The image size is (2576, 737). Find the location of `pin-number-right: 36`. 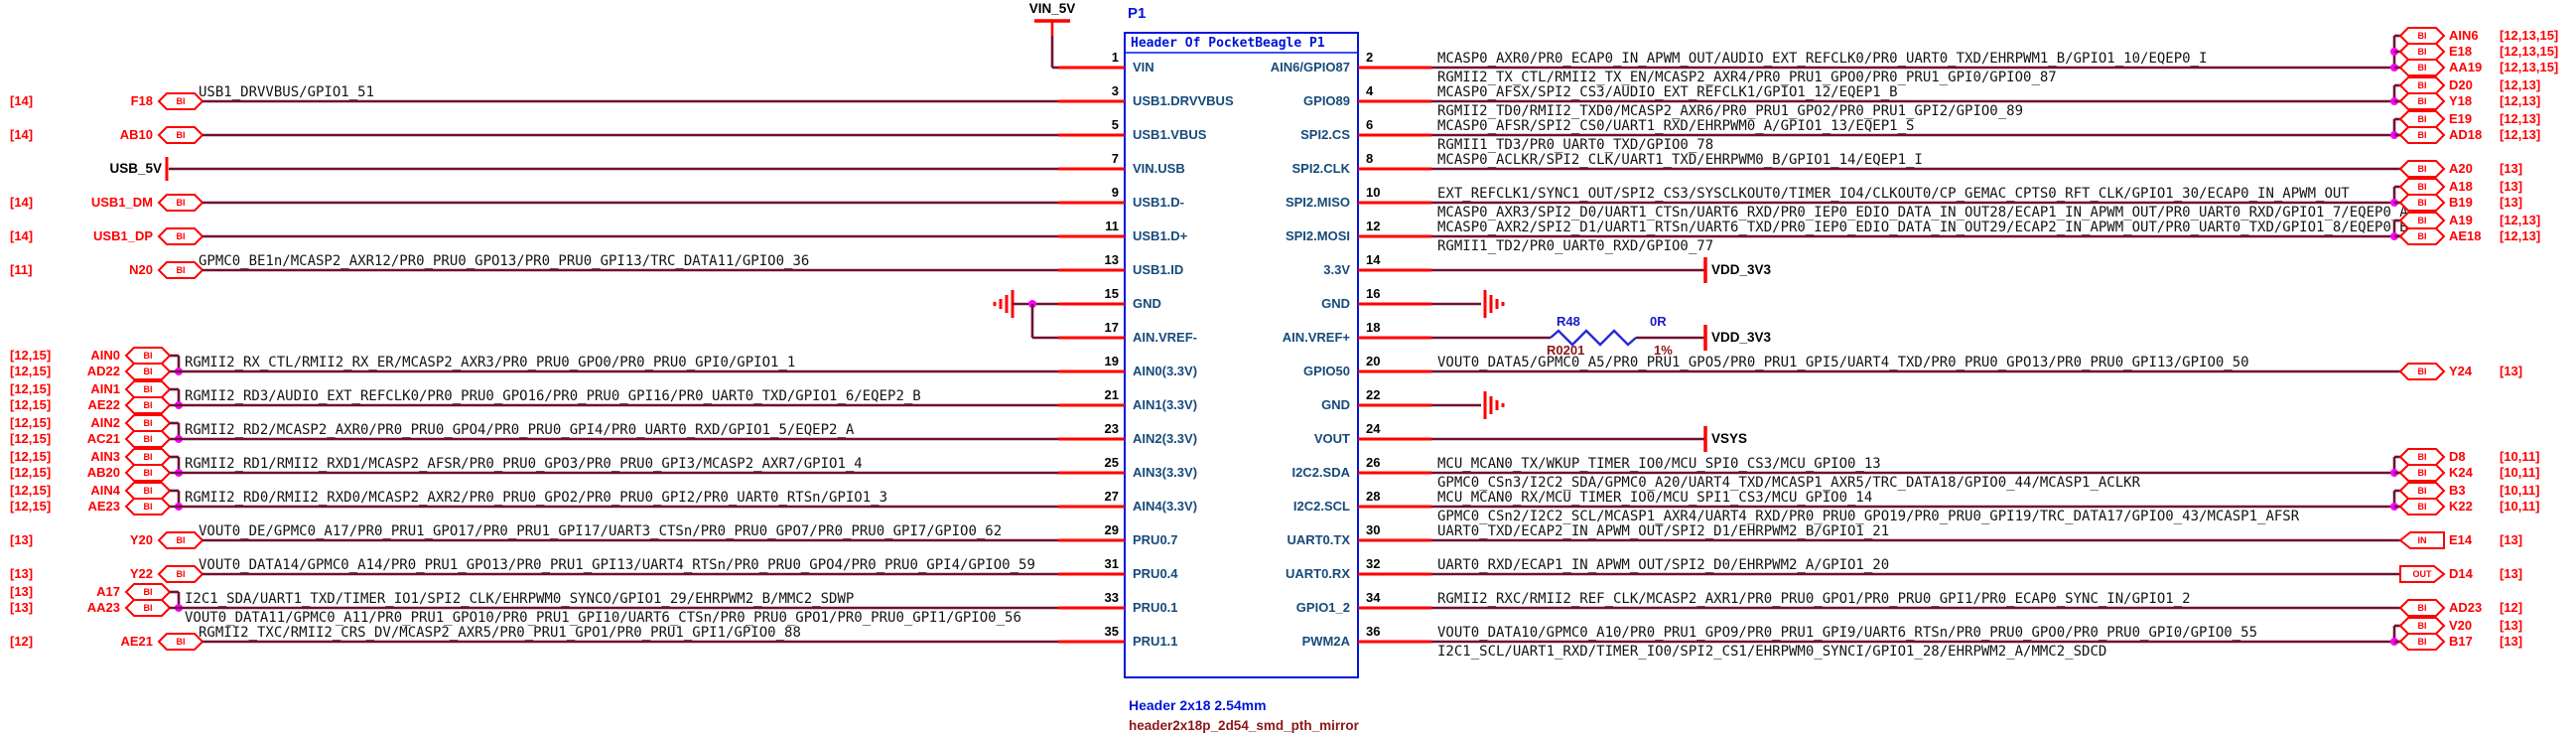

pin-number-right: 36 is located at coordinates (1373, 631).